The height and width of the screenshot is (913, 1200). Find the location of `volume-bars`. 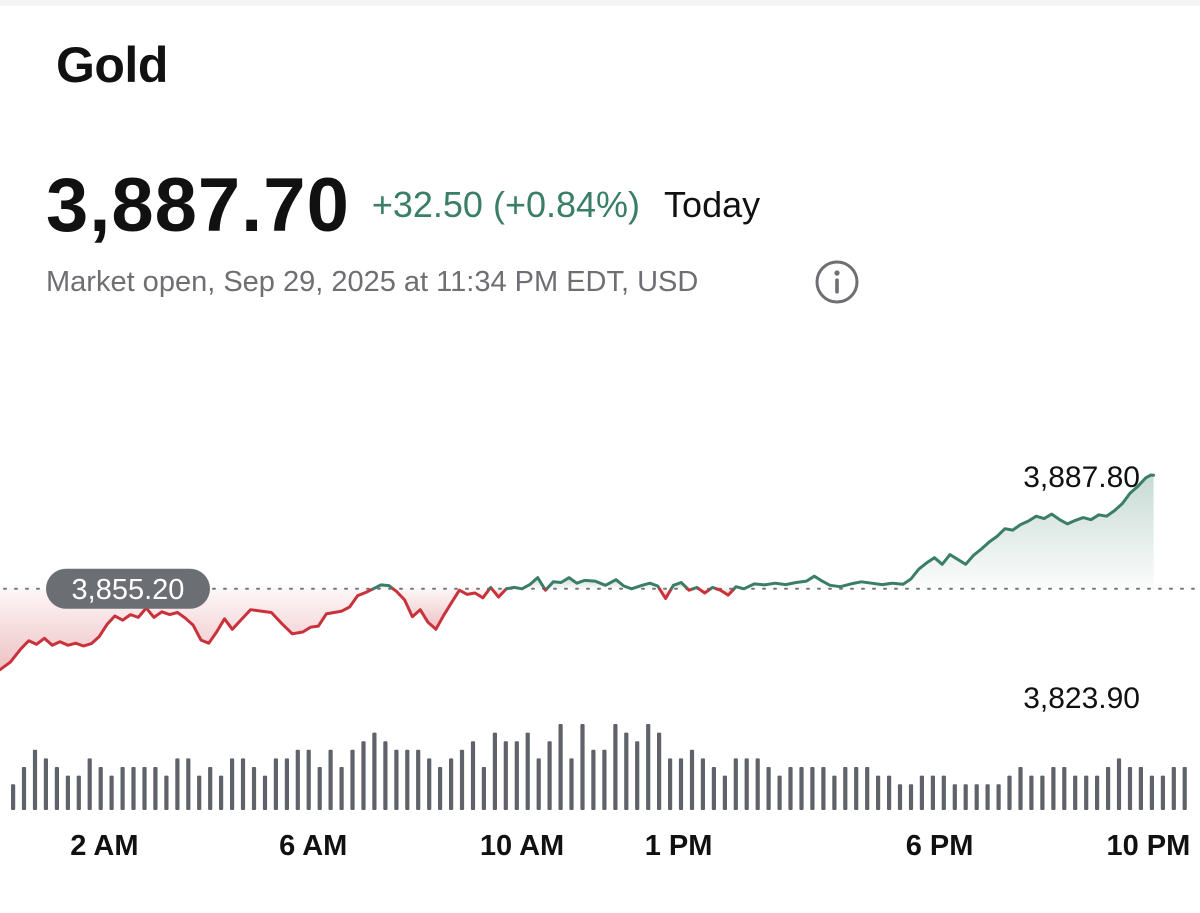

volume-bars is located at coordinates (599, 767).